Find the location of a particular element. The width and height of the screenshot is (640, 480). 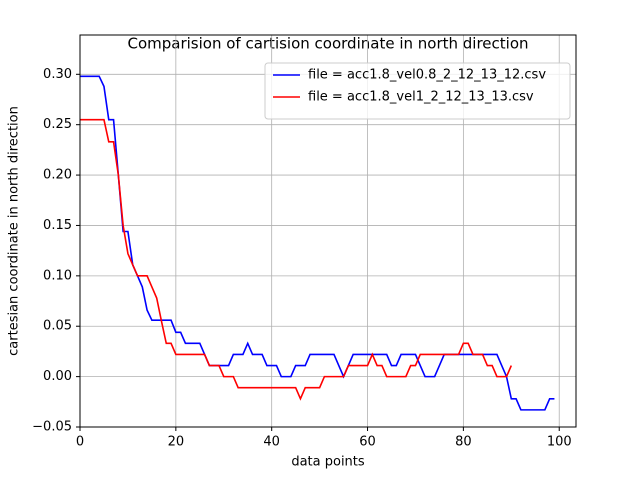

y-tick-label: 0.05 is located at coordinates (57, 326).